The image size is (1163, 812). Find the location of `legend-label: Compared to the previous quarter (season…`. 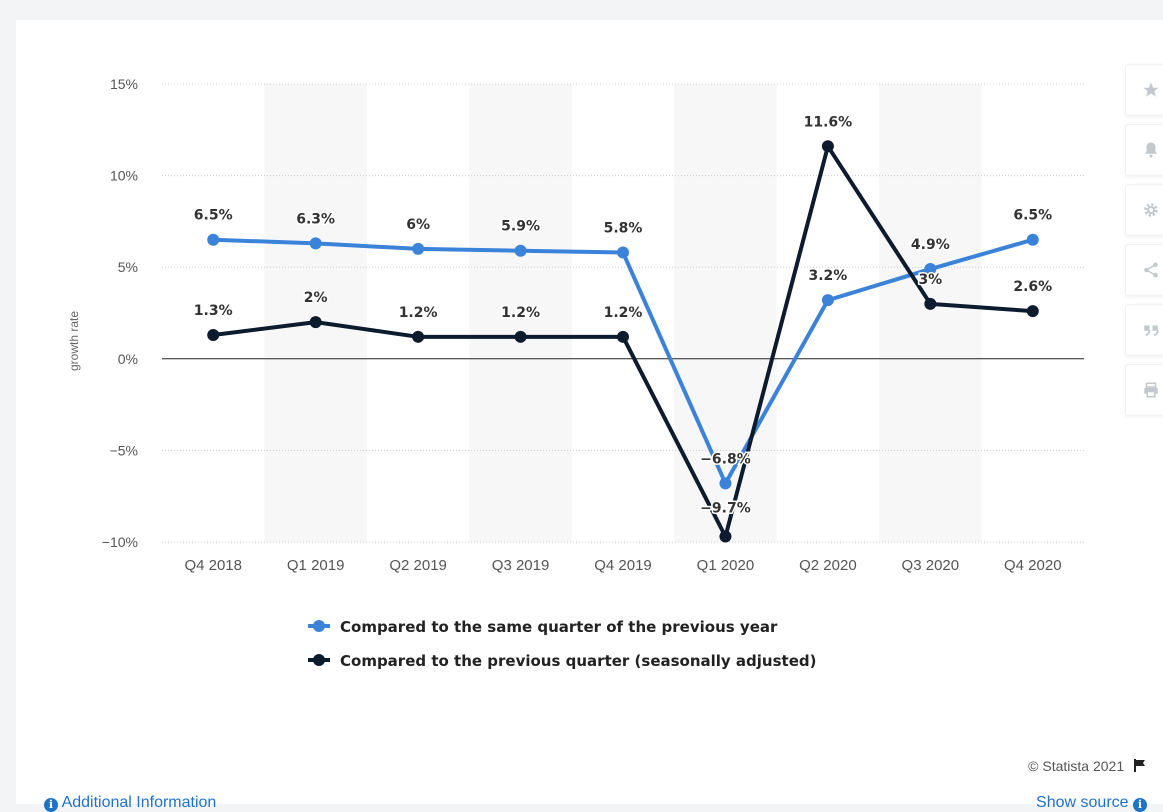

legend-label: Compared to the previous quarter (season… is located at coordinates (578, 661).